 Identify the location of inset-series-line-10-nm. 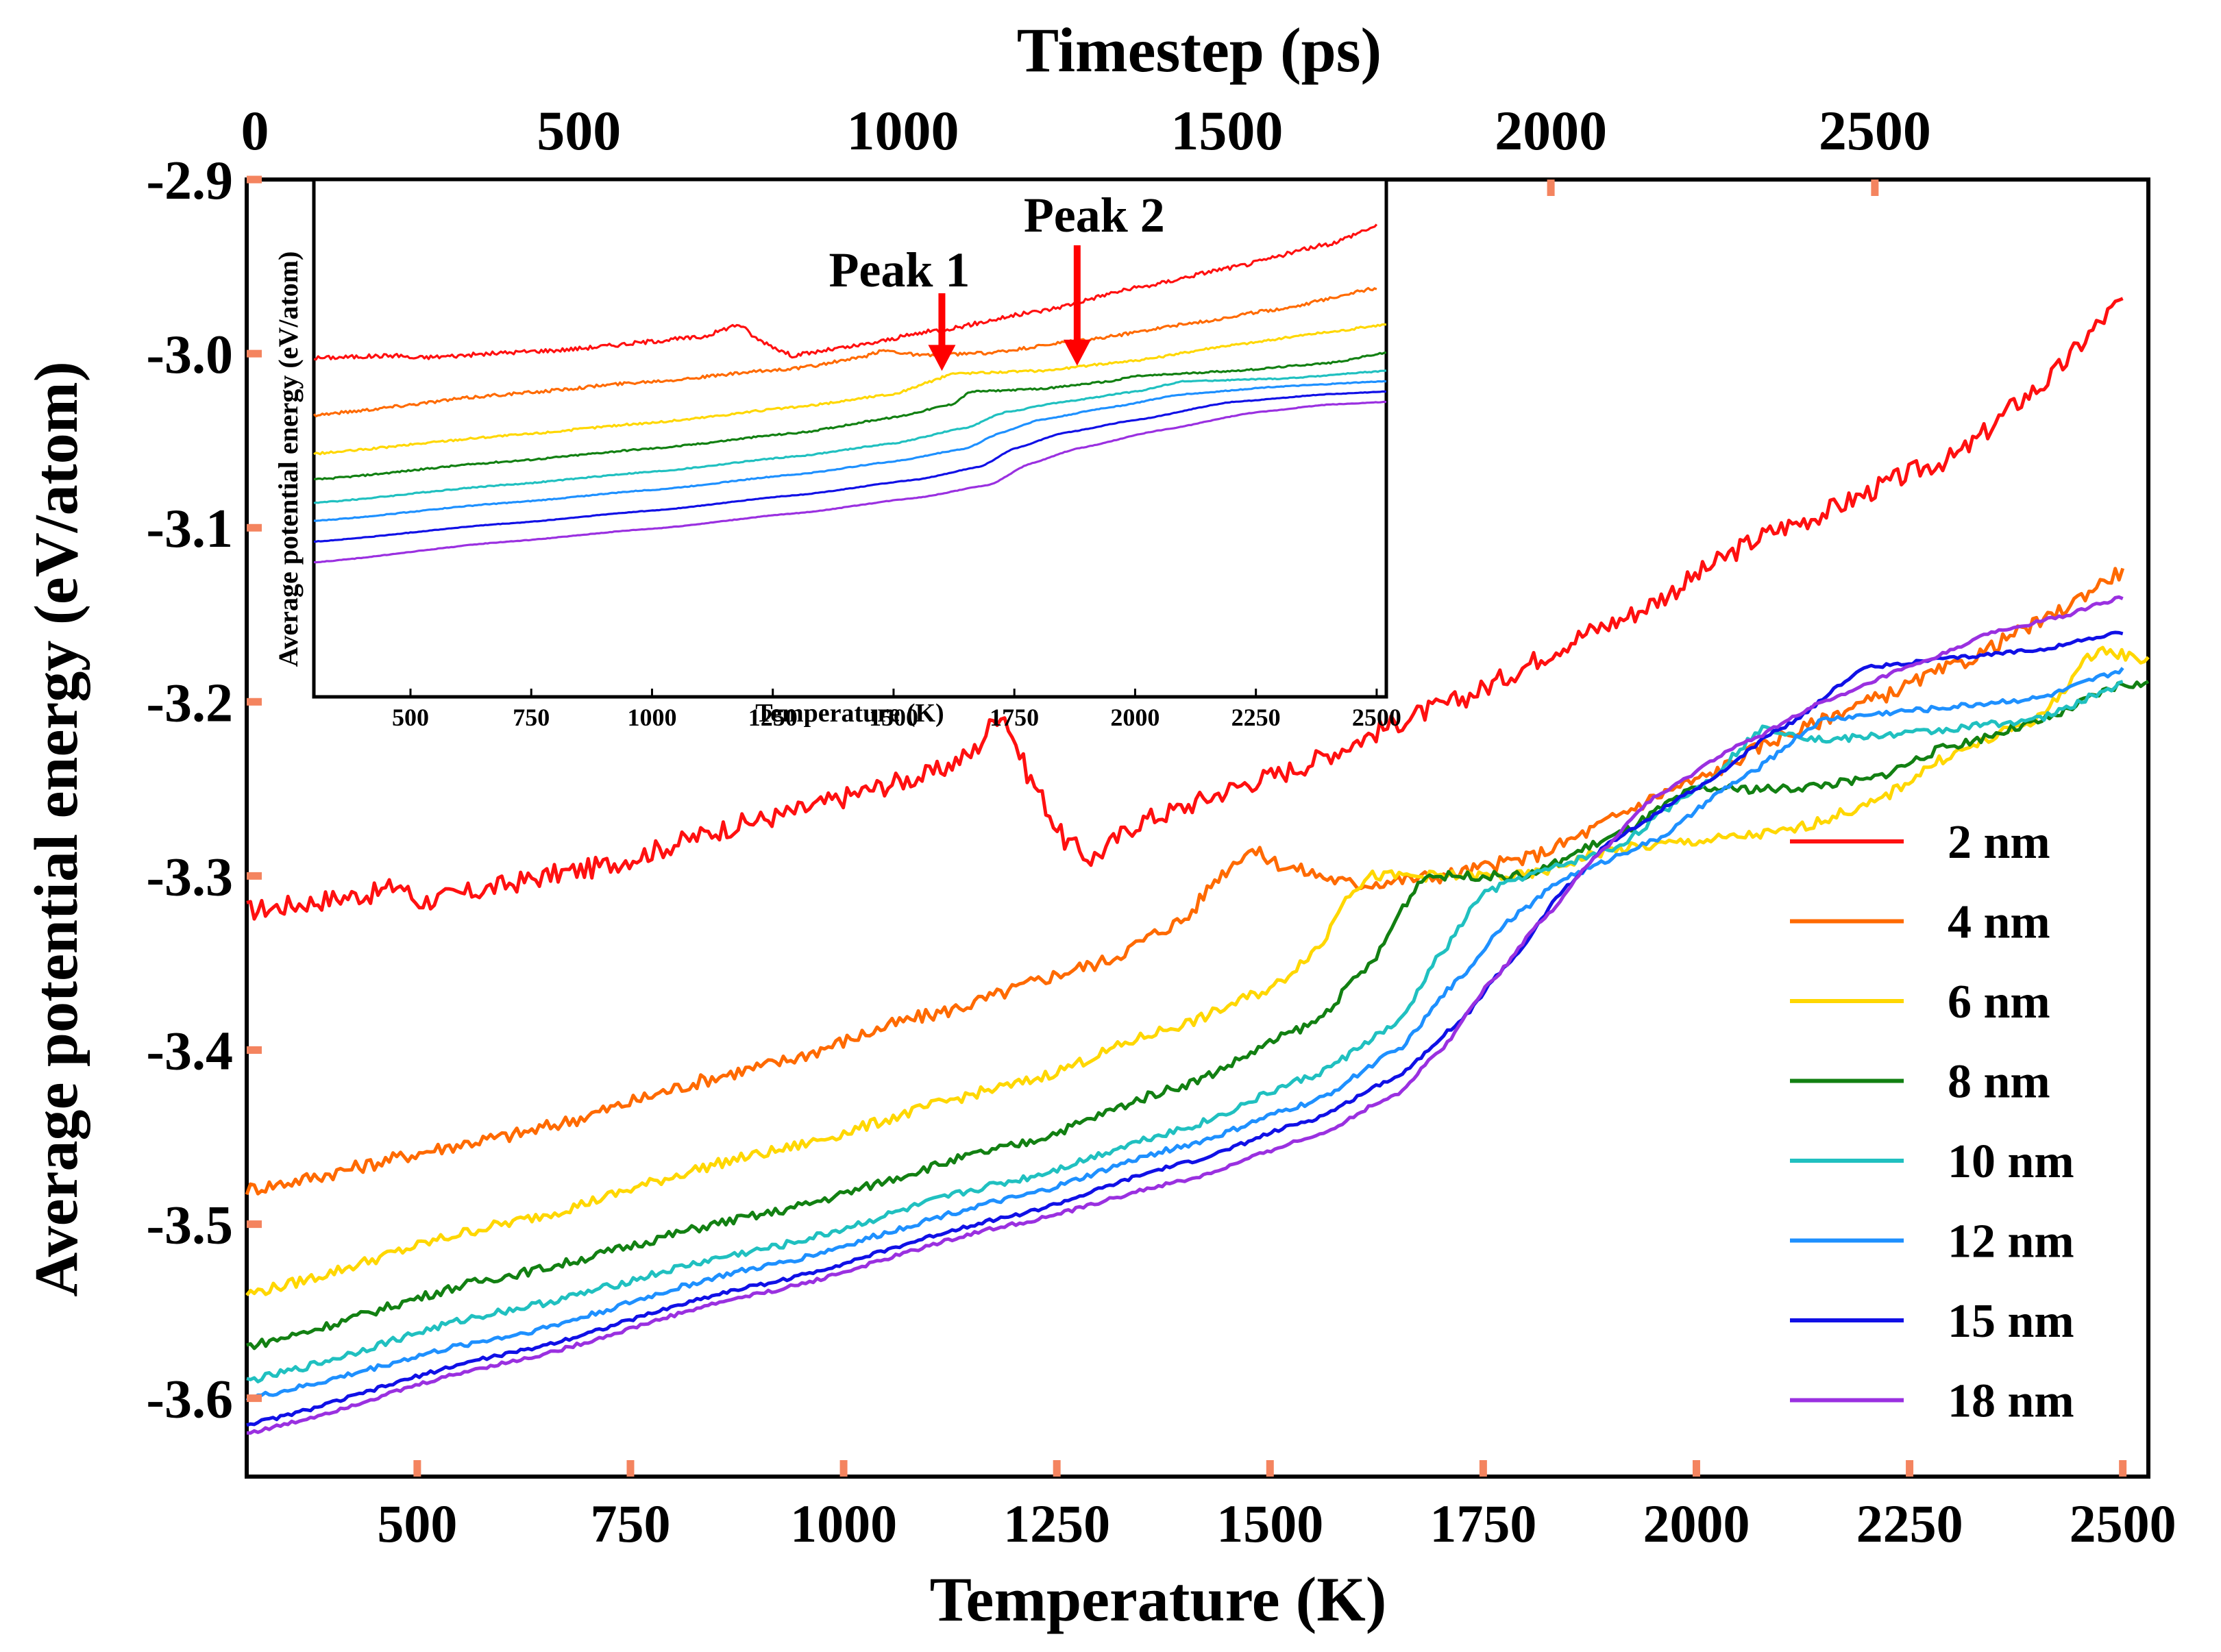
(850, 436).